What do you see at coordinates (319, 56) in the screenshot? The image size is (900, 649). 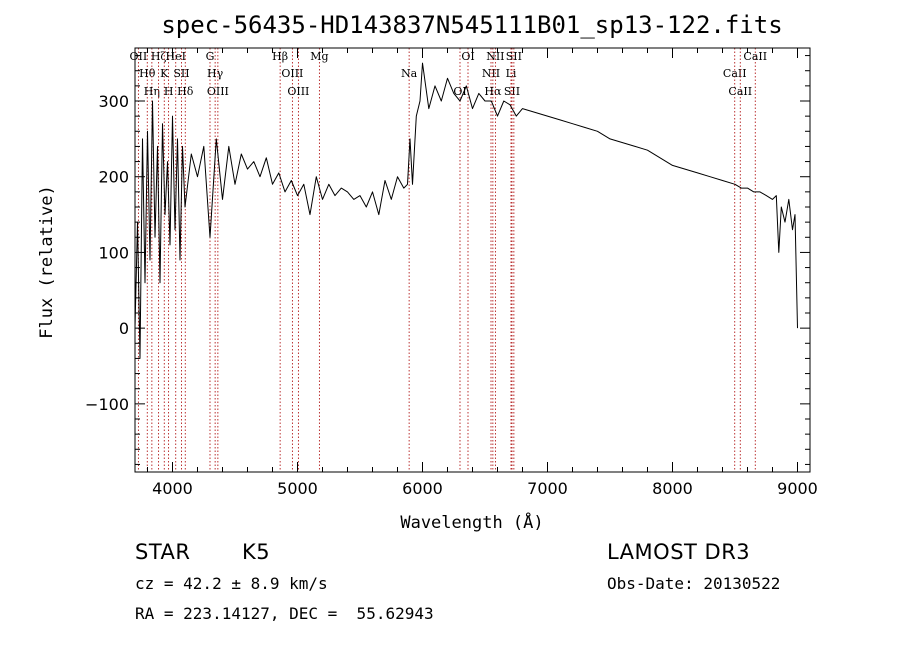 I see `line-marker-label: Mg` at bounding box center [319, 56].